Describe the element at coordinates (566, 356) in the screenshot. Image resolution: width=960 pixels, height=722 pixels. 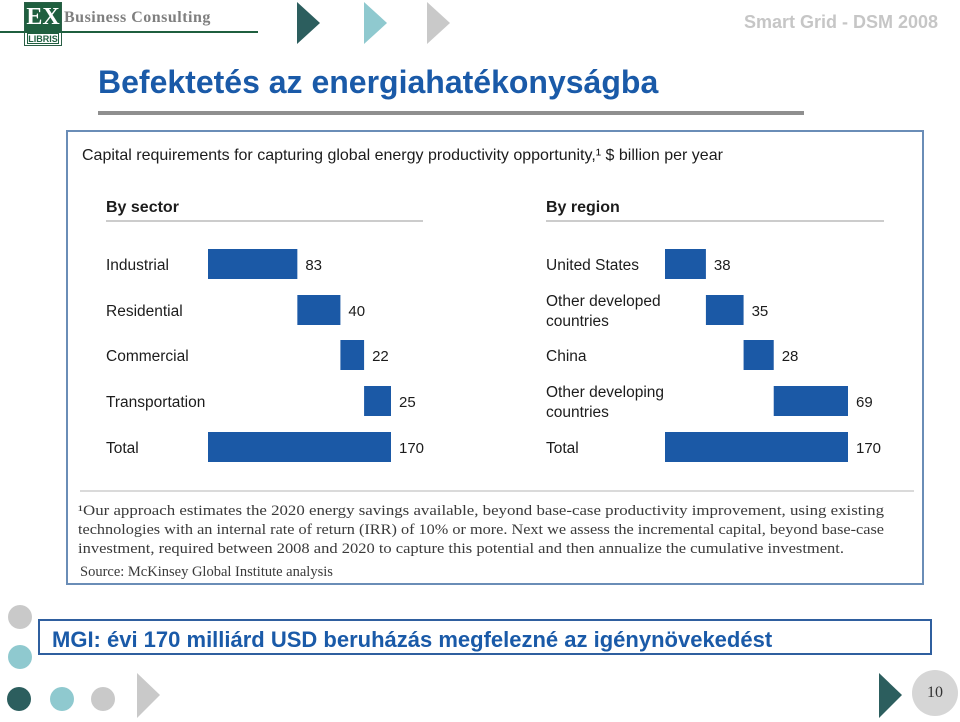
I see `category-label: China` at that location.